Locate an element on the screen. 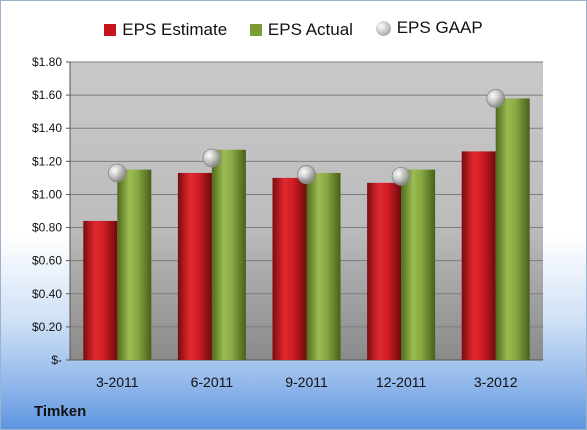 The height and width of the screenshot is (430, 587). y-tick-label: $- is located at coordinates (56, 360).